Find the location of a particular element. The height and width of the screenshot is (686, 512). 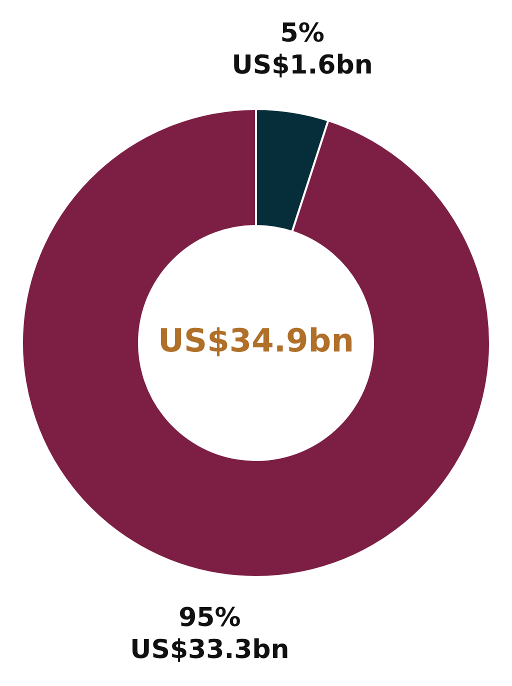

text: US$34.9bn is located at coordinates (256, 340).